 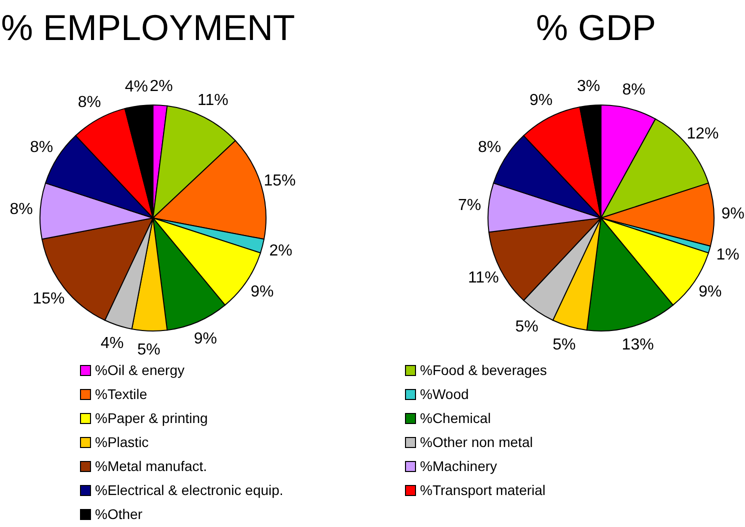 What do you see at coordinates (728, 255) in the screenshot?
I see `data-label: 1%` at bounding box center [728, 255].